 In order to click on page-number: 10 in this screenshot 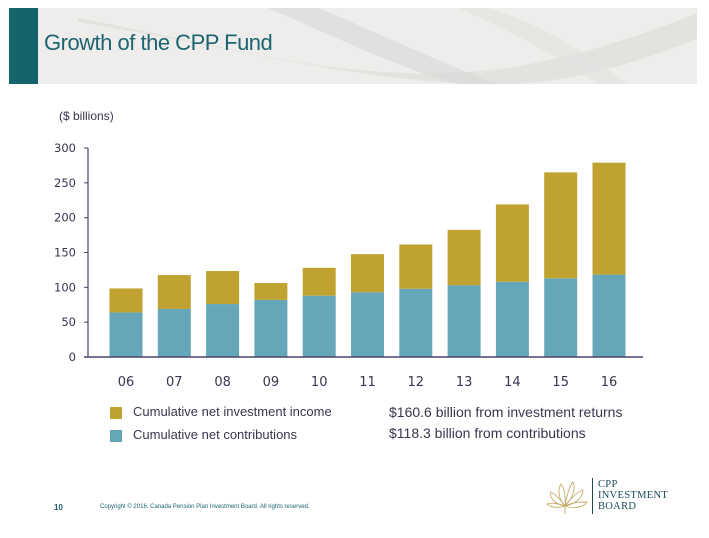, I will do `click(58, 507)`.